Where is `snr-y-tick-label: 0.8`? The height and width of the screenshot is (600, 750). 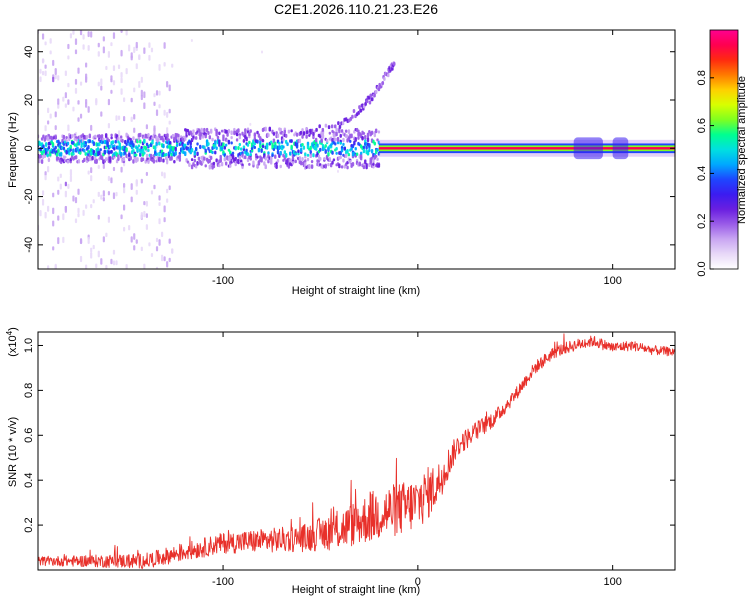
snr-y-tick-label: 0.8 is located at coordinates (29, 390).